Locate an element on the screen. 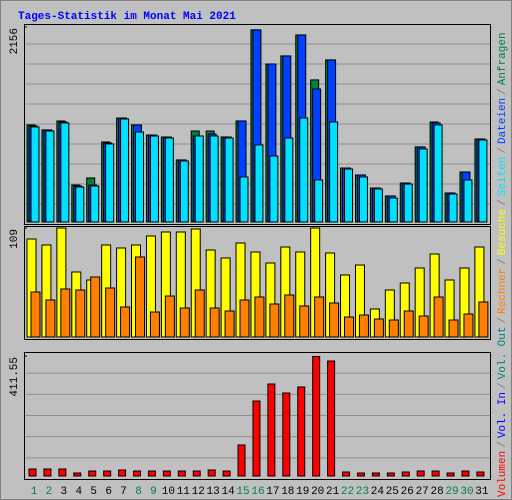 Image resolution: width=512 pixels, height=500 pixels. legend-entry: Vol. Out is located at coordinates (503, 353).